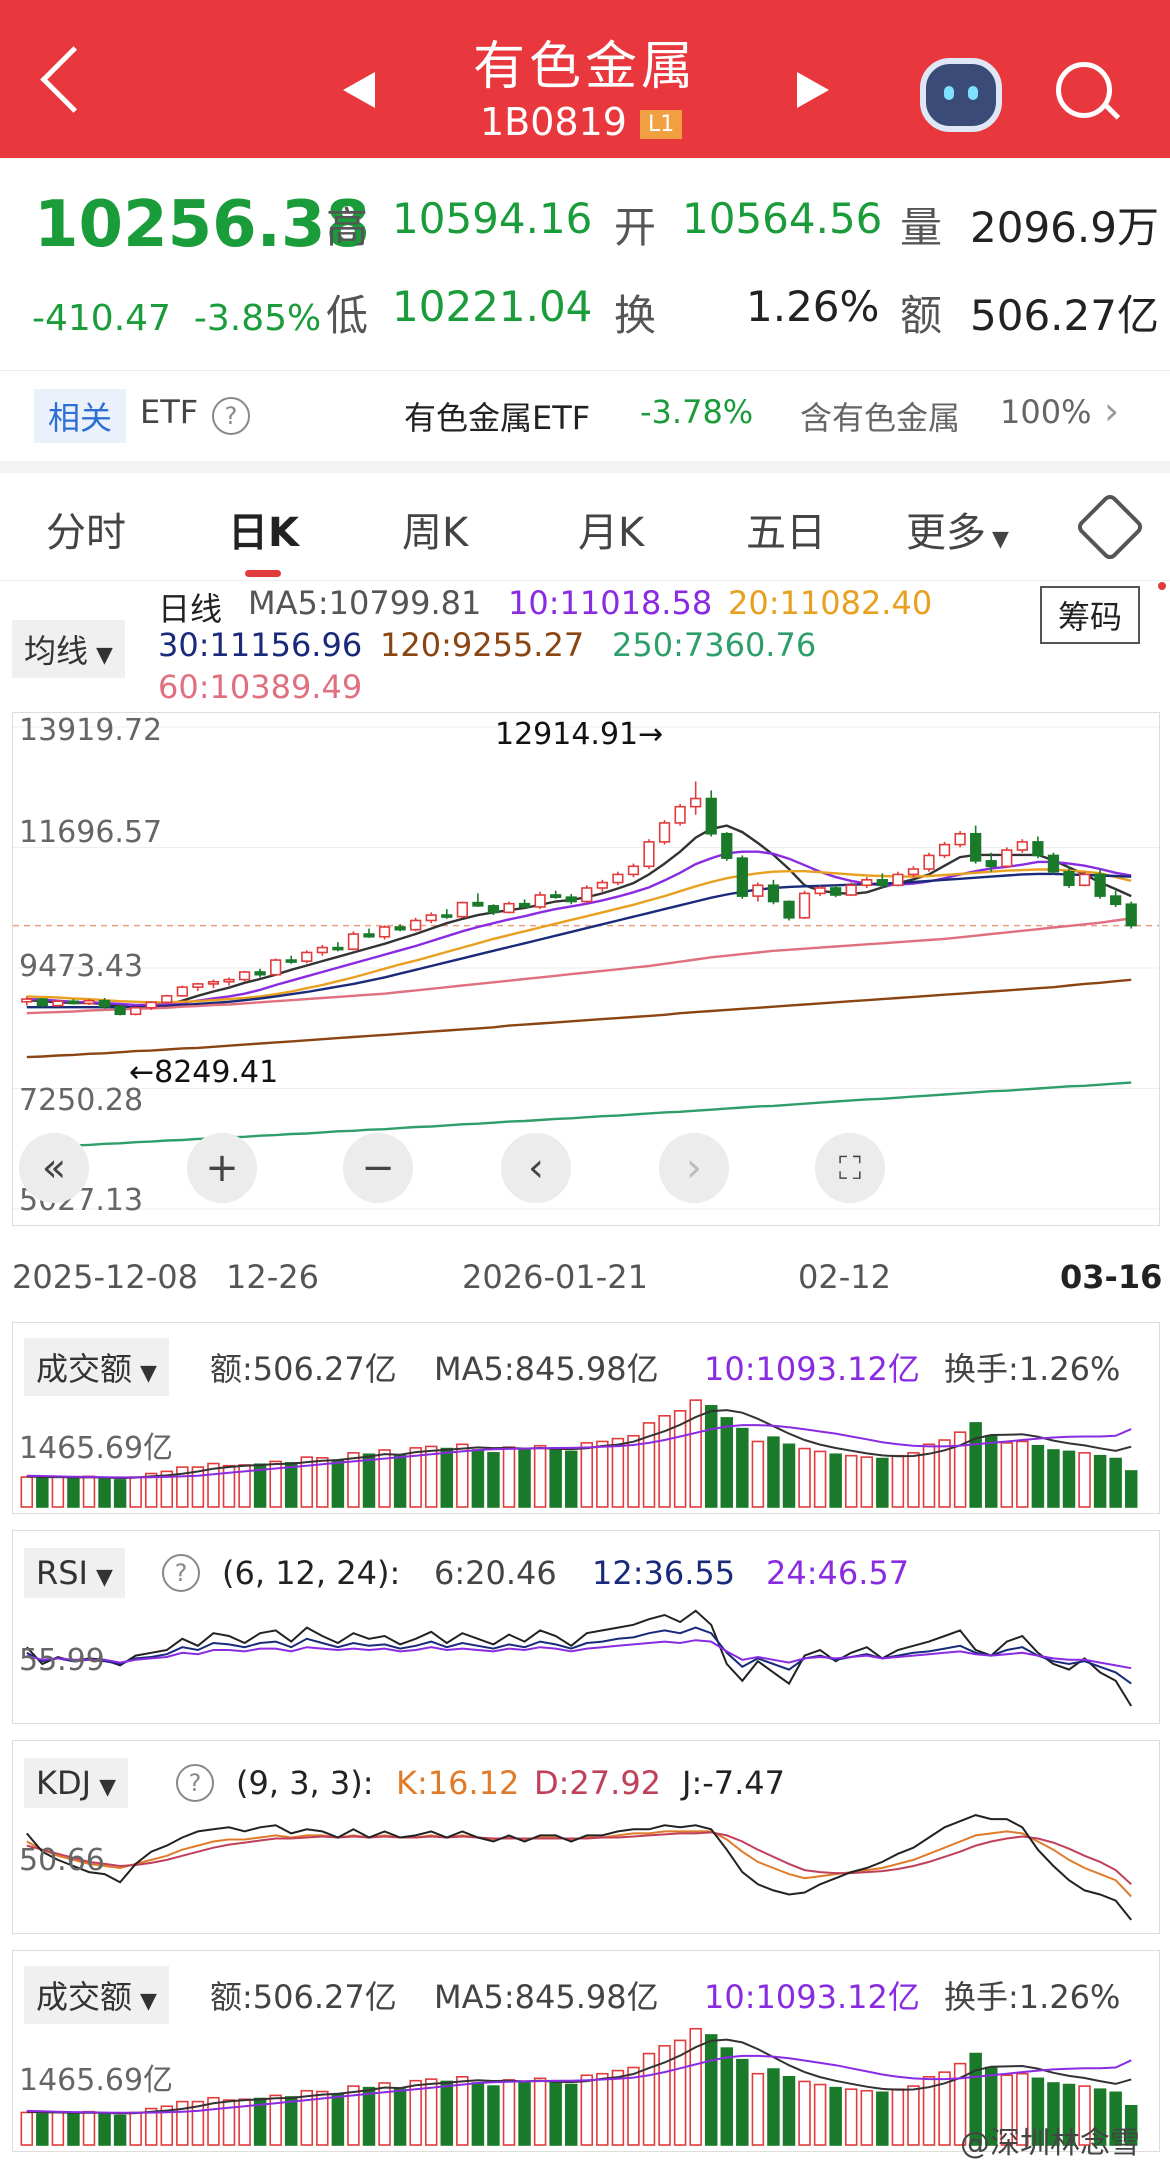 This screenshot has width=1170, height=2162. I want to click on scroll-right-icon: ›, so click(694, 1168).